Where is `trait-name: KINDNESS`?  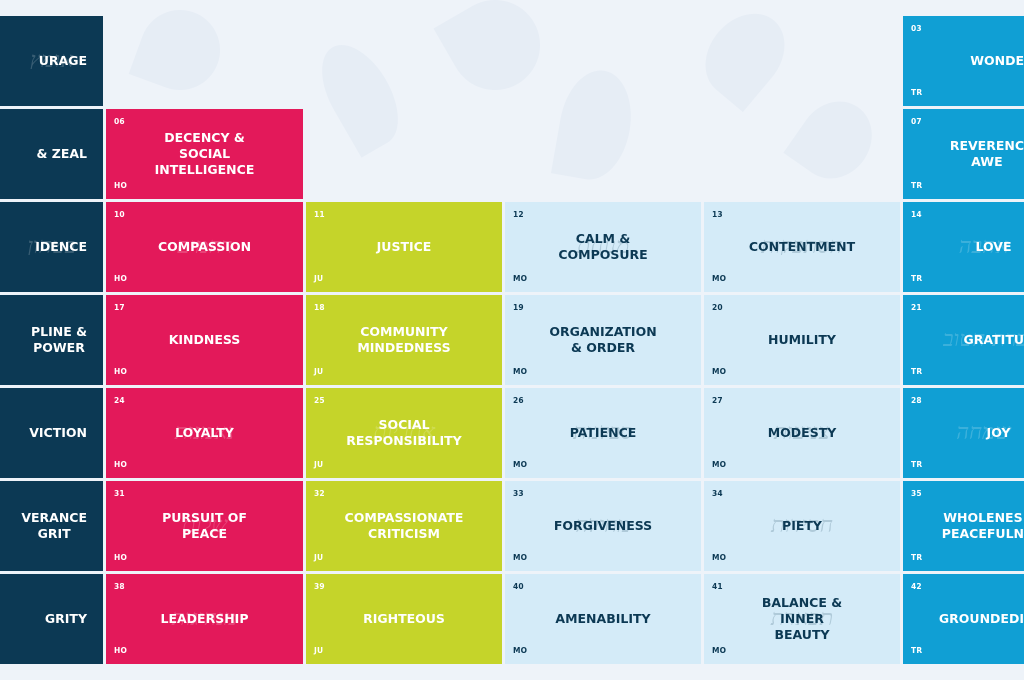 trait-name: KINDNESS is located at coordinates (204, 339).